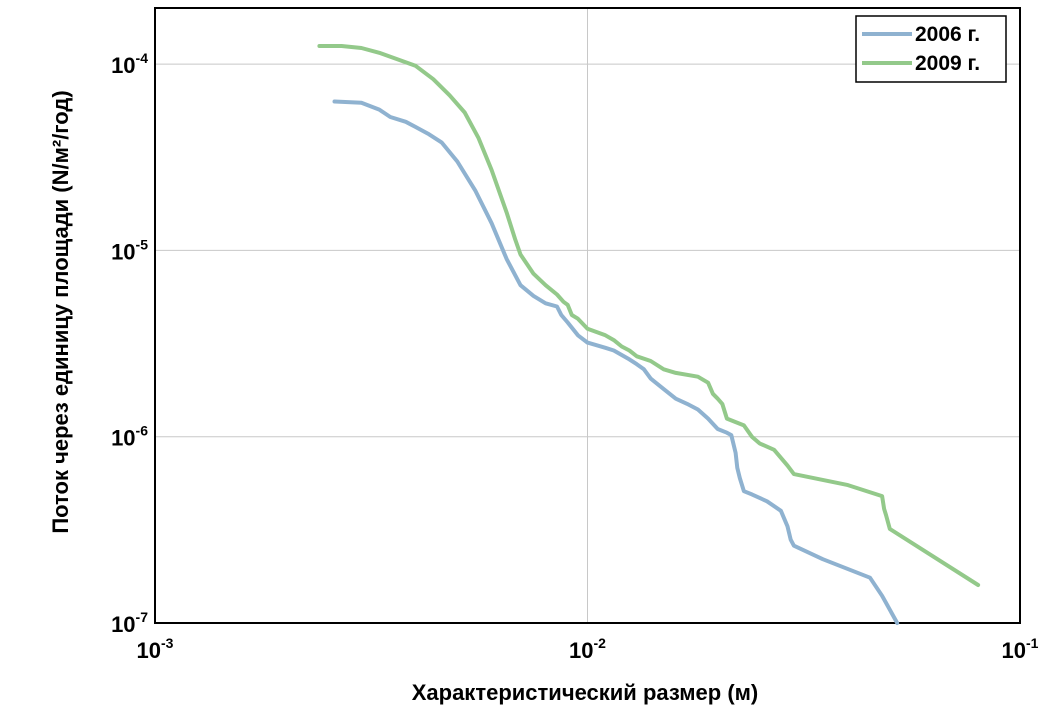 The height and width of the screenshot is (718, 1052). What do you see at coordinates (585, 692) in the screenshot?
I see `x-axis-title: Характеристический размер (м)` at bounding box center [585, 692].